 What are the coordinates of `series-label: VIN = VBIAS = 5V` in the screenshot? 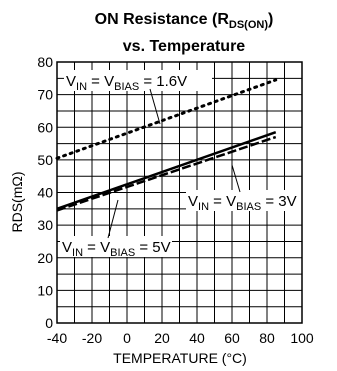 It's located at (116, 249).